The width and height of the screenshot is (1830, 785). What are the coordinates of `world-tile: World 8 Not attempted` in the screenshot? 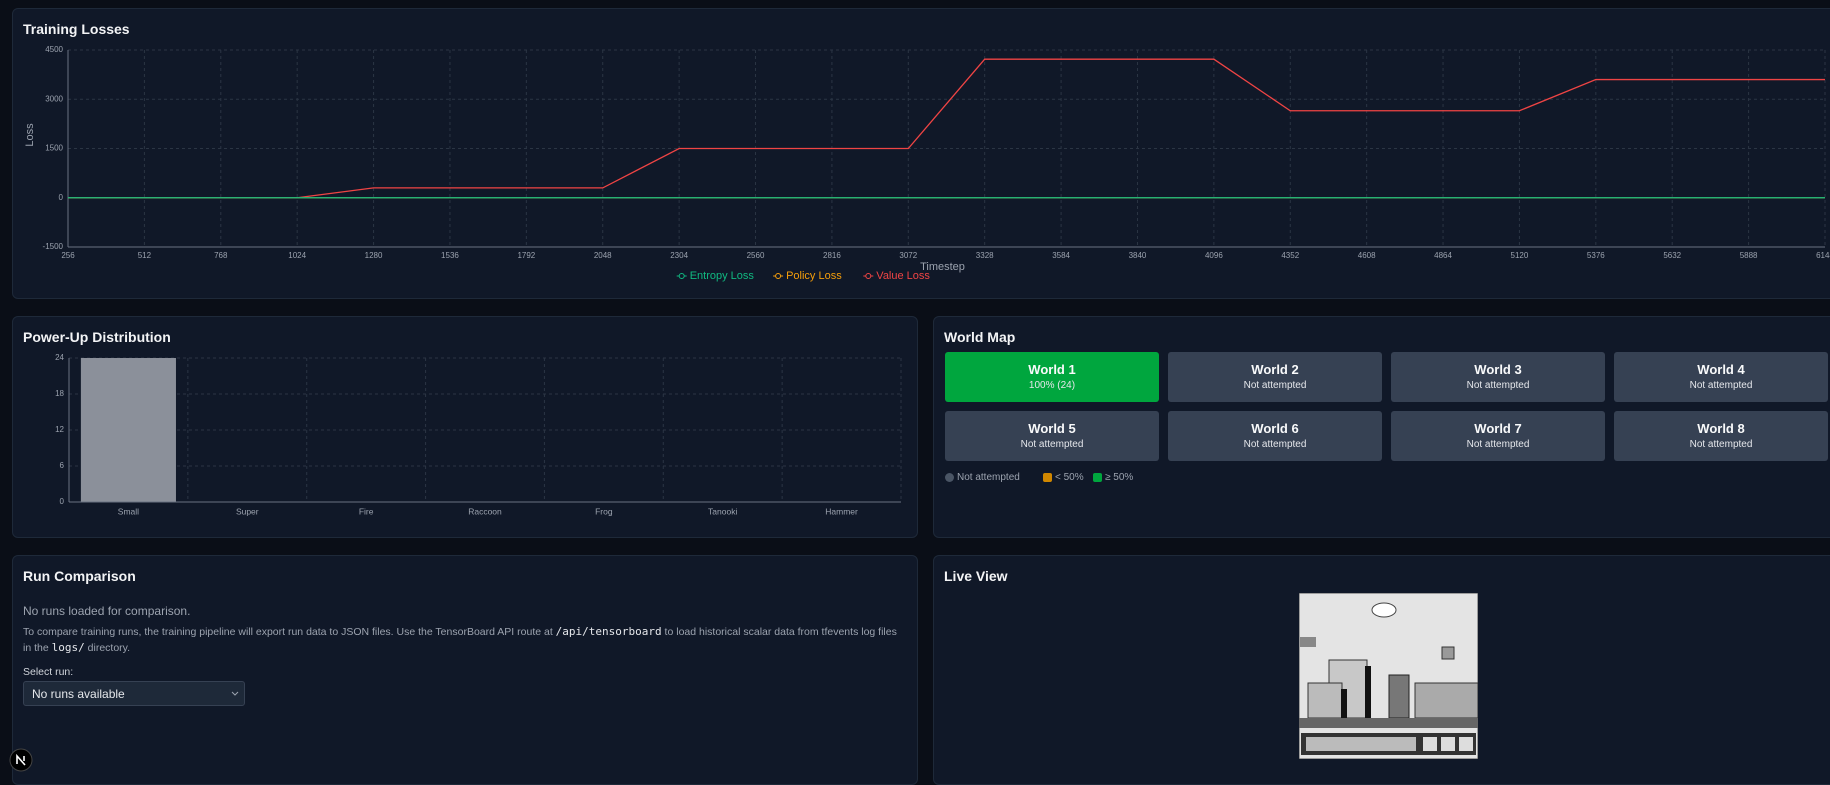 It's located at (1721, 436).